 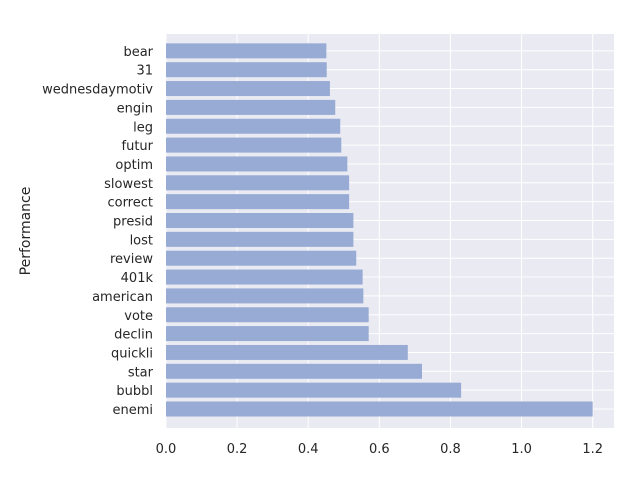 I want to click on y-category-label: enemi, so click(x=132, y=410).